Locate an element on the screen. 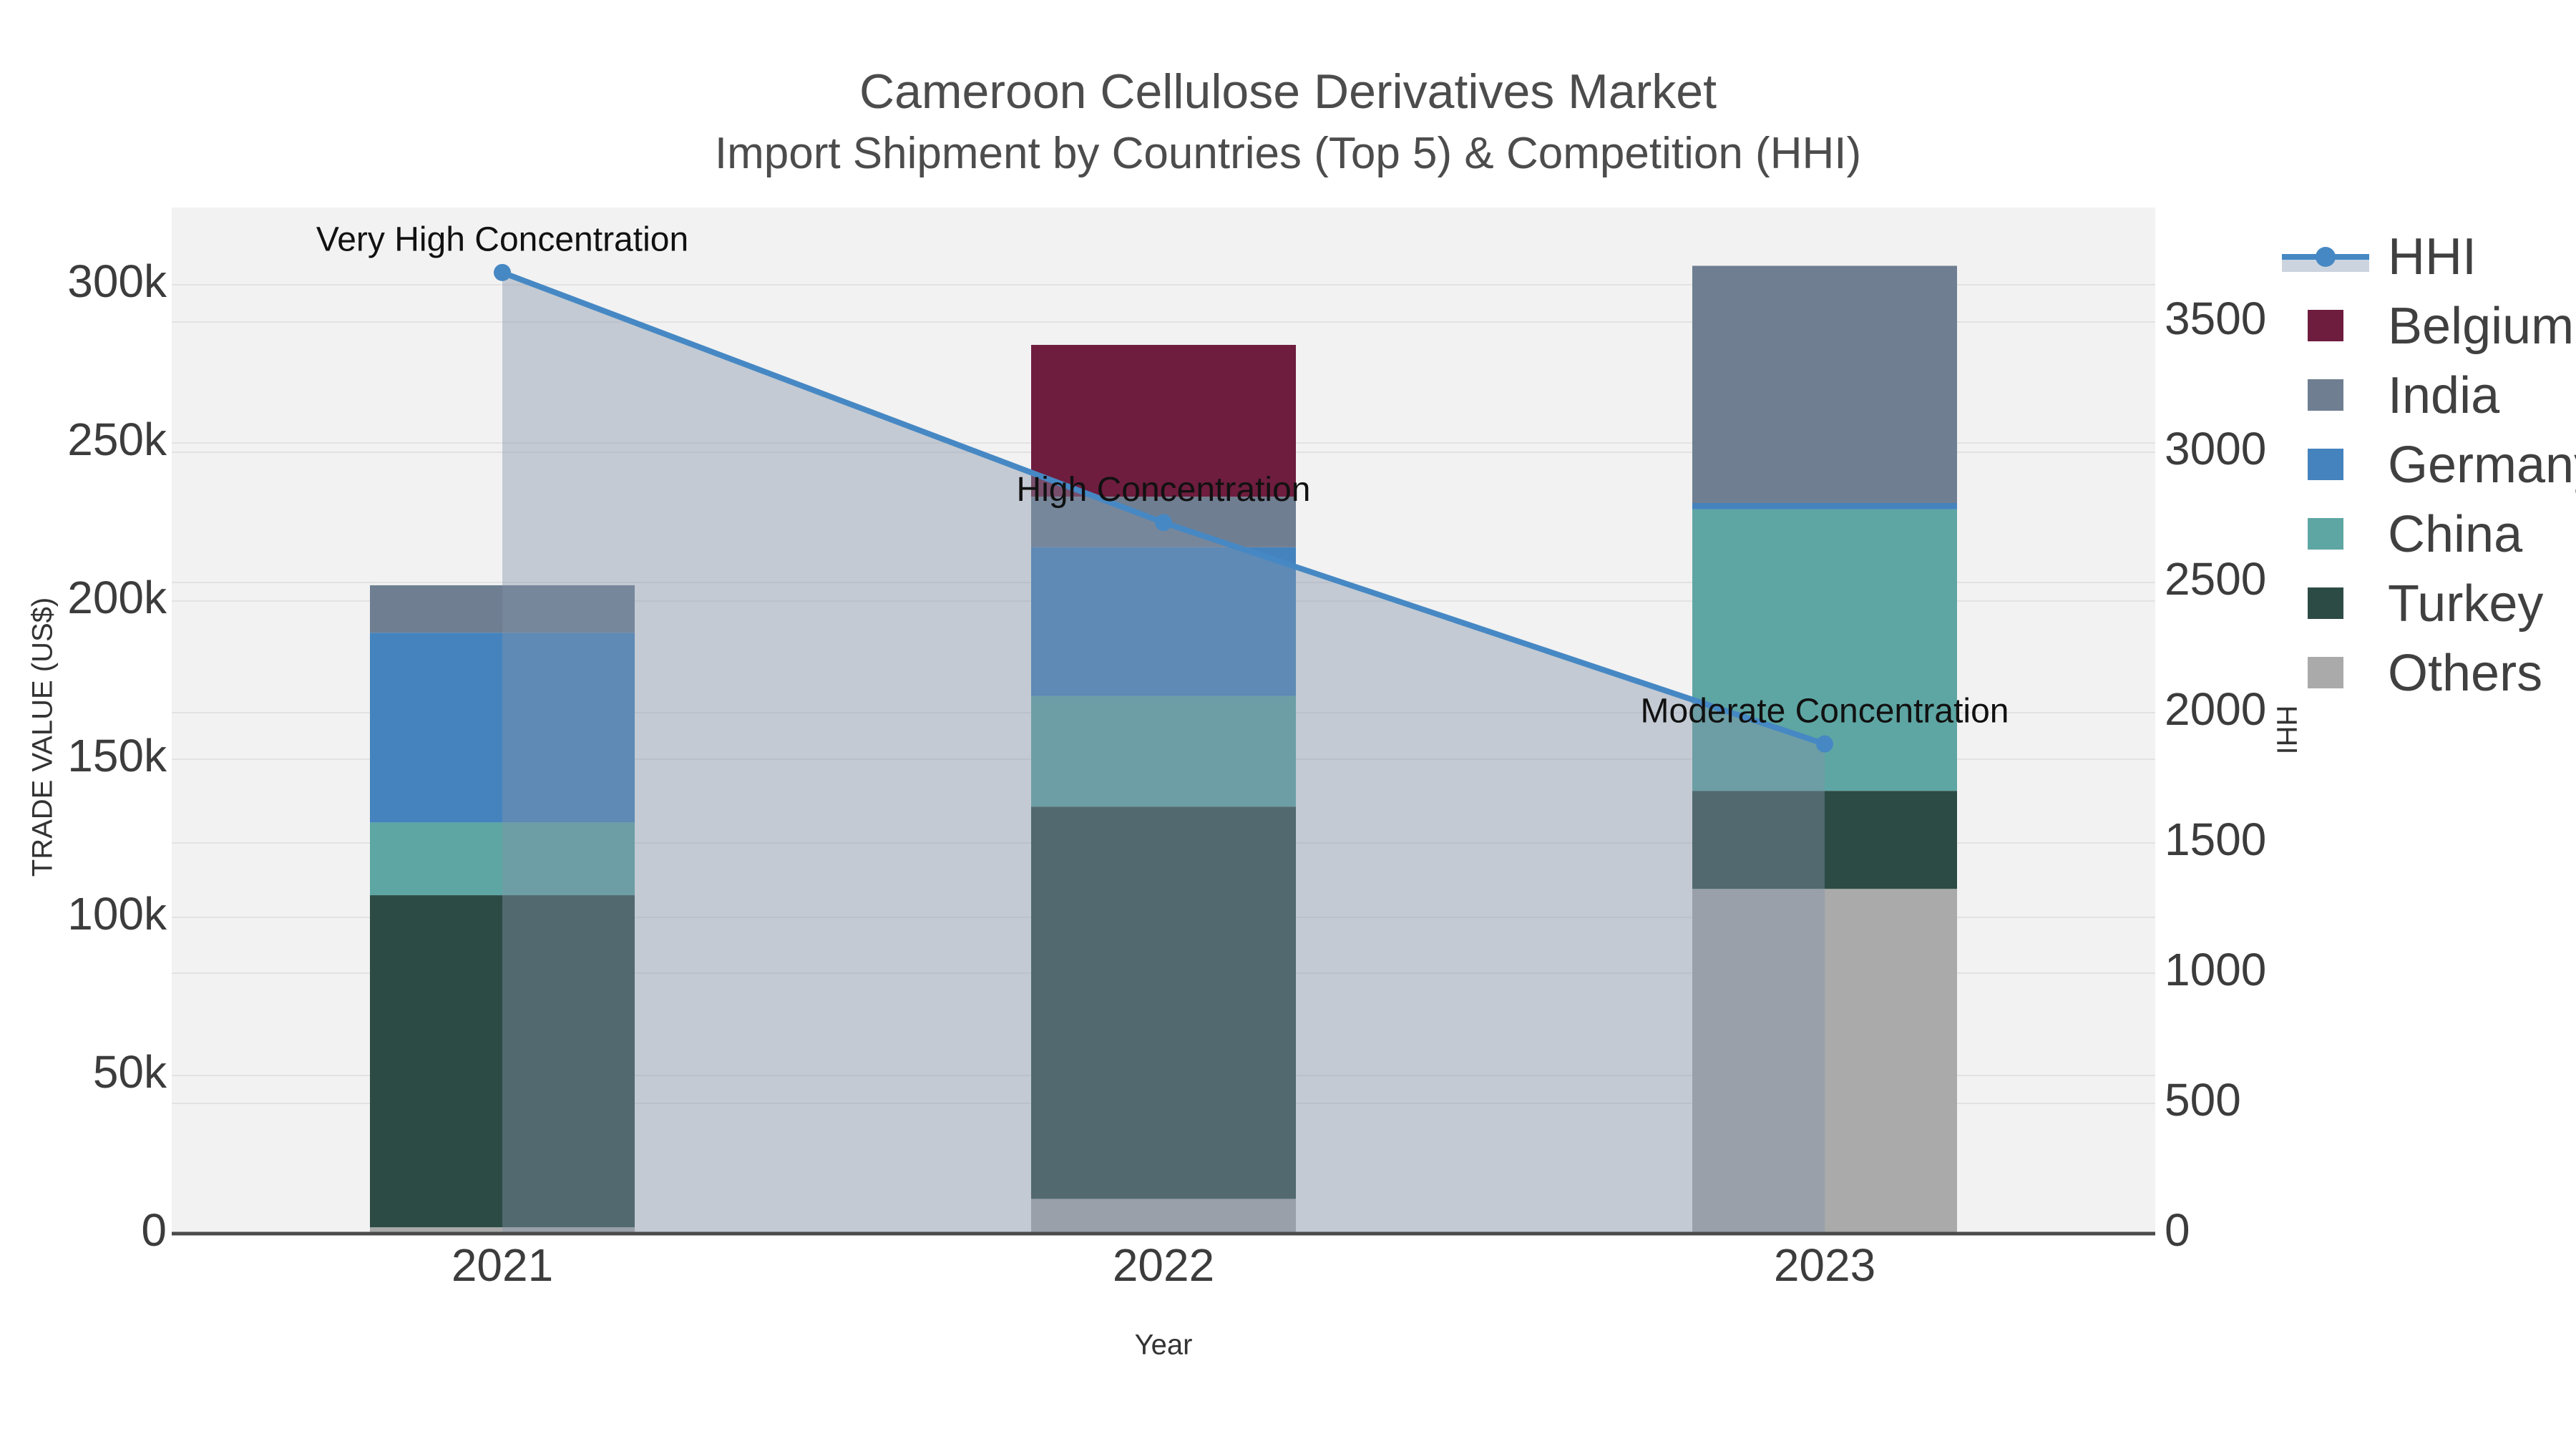 The width and height of the screenshot is (2576, 1449). bar-segment-turkey-2023 is located at coordinates (1824, 840).